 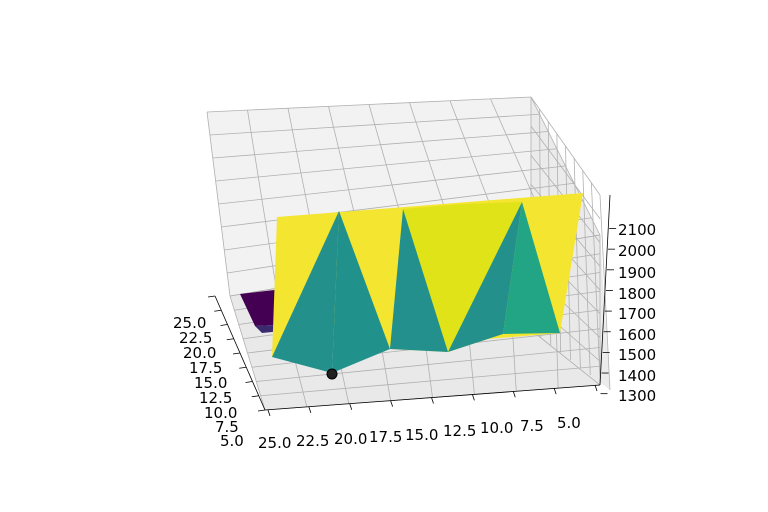 What do you see at coordinates (637, 273) in the screenshot?
I see `z-tick-label: 1900` at bounding box center [637, 273].